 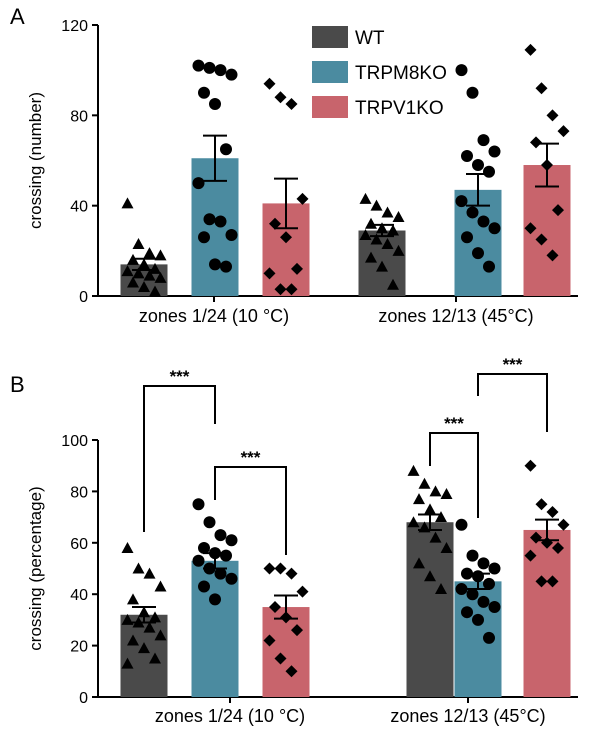 What do you see at coordinates (35, 568) in the screenshot?
I see `y-axis-title: crossing (percentage)` at bounding box center [35, 568].